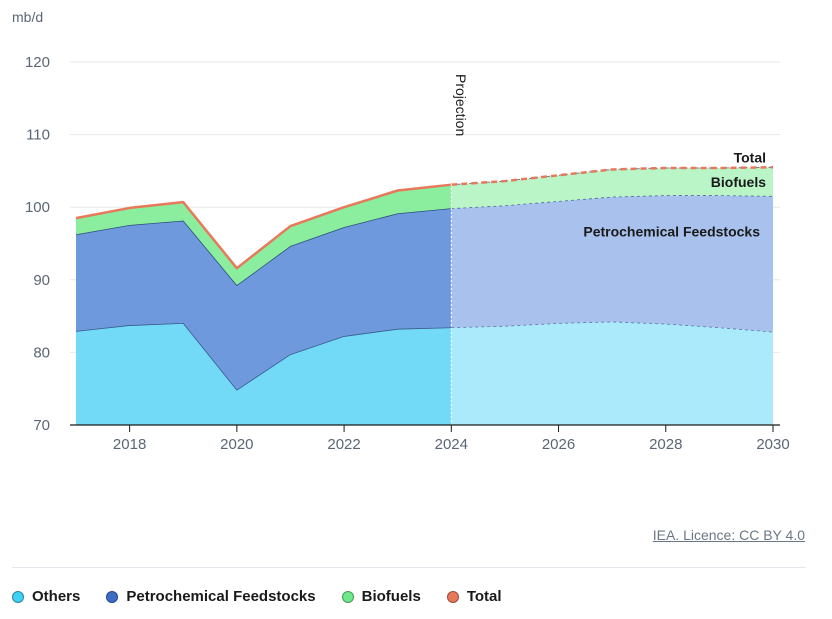  Describe the element at coordinates (612, 373) in the screenshot. I see `area-others-projection` at that location.